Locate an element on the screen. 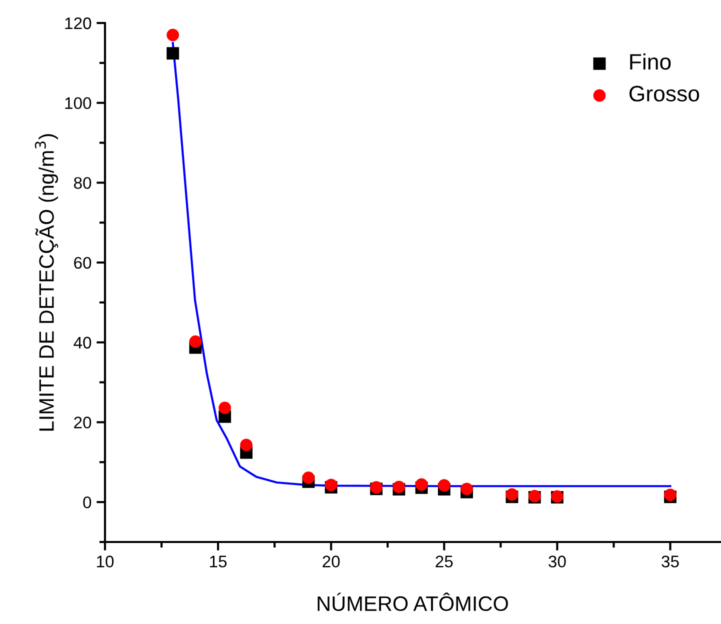 Image resolution: width=721 pixels, height=624 pixels. x-tick-label: 35 is located at coordinates (670, 562).